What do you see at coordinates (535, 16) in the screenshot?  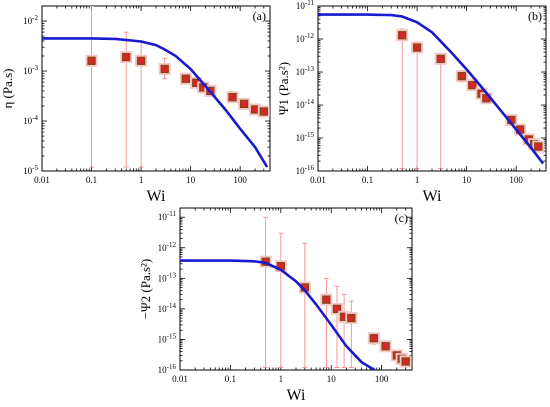 I see `panel-label: (b)` at bounding box center [535, 16].